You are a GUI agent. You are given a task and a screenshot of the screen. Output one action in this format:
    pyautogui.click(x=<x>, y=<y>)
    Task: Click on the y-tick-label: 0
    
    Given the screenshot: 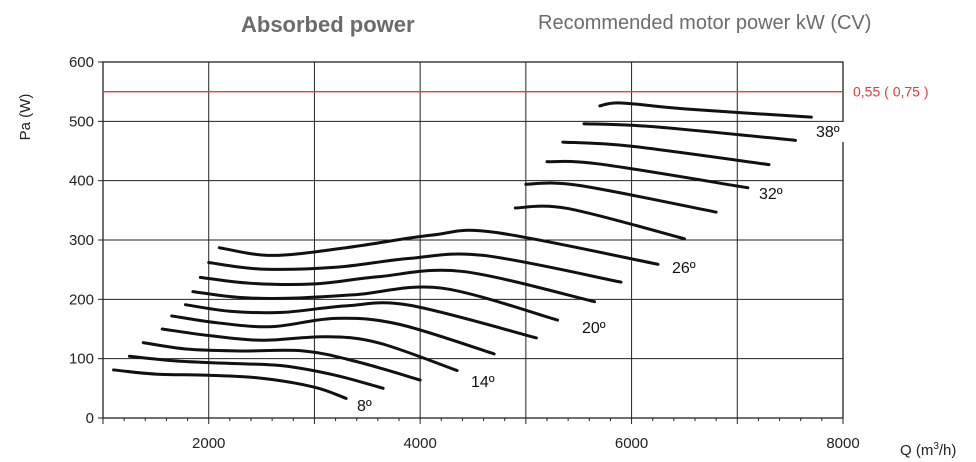 What is the action you would take?
    pyautogui.click(x=90, y=418)
    